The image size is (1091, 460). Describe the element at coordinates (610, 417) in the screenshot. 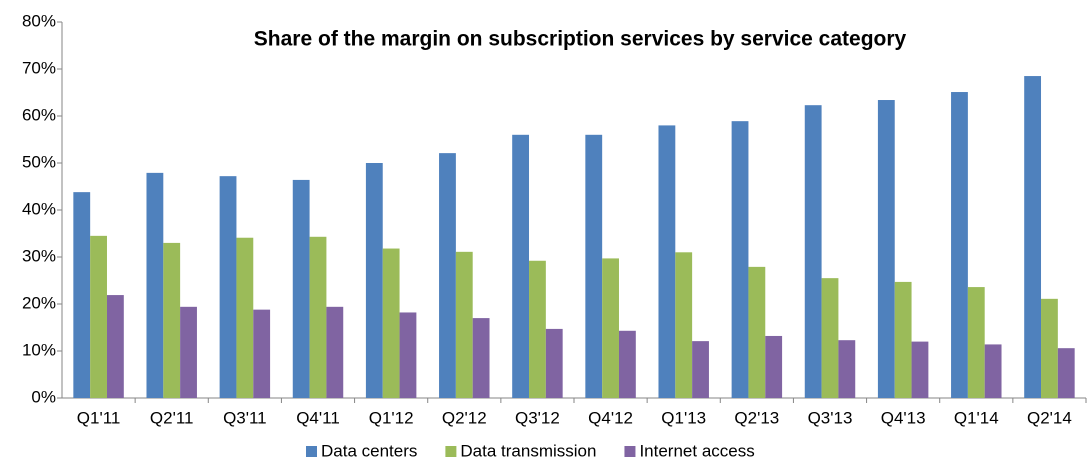

I see `x-tick-label: Q4'12` at that location.